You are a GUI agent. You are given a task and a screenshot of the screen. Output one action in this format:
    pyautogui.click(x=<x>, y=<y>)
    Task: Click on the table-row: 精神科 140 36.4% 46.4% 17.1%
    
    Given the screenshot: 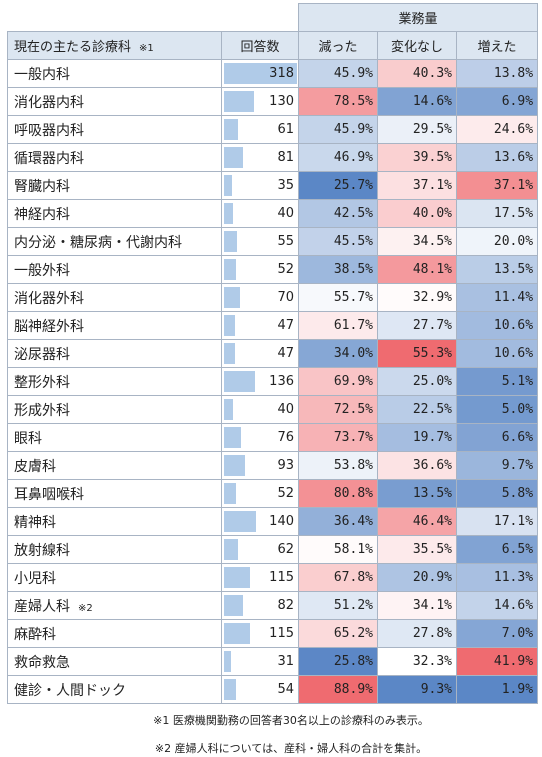 What is the action you would take?
    pyautogui.click(x=273, y=521)
    